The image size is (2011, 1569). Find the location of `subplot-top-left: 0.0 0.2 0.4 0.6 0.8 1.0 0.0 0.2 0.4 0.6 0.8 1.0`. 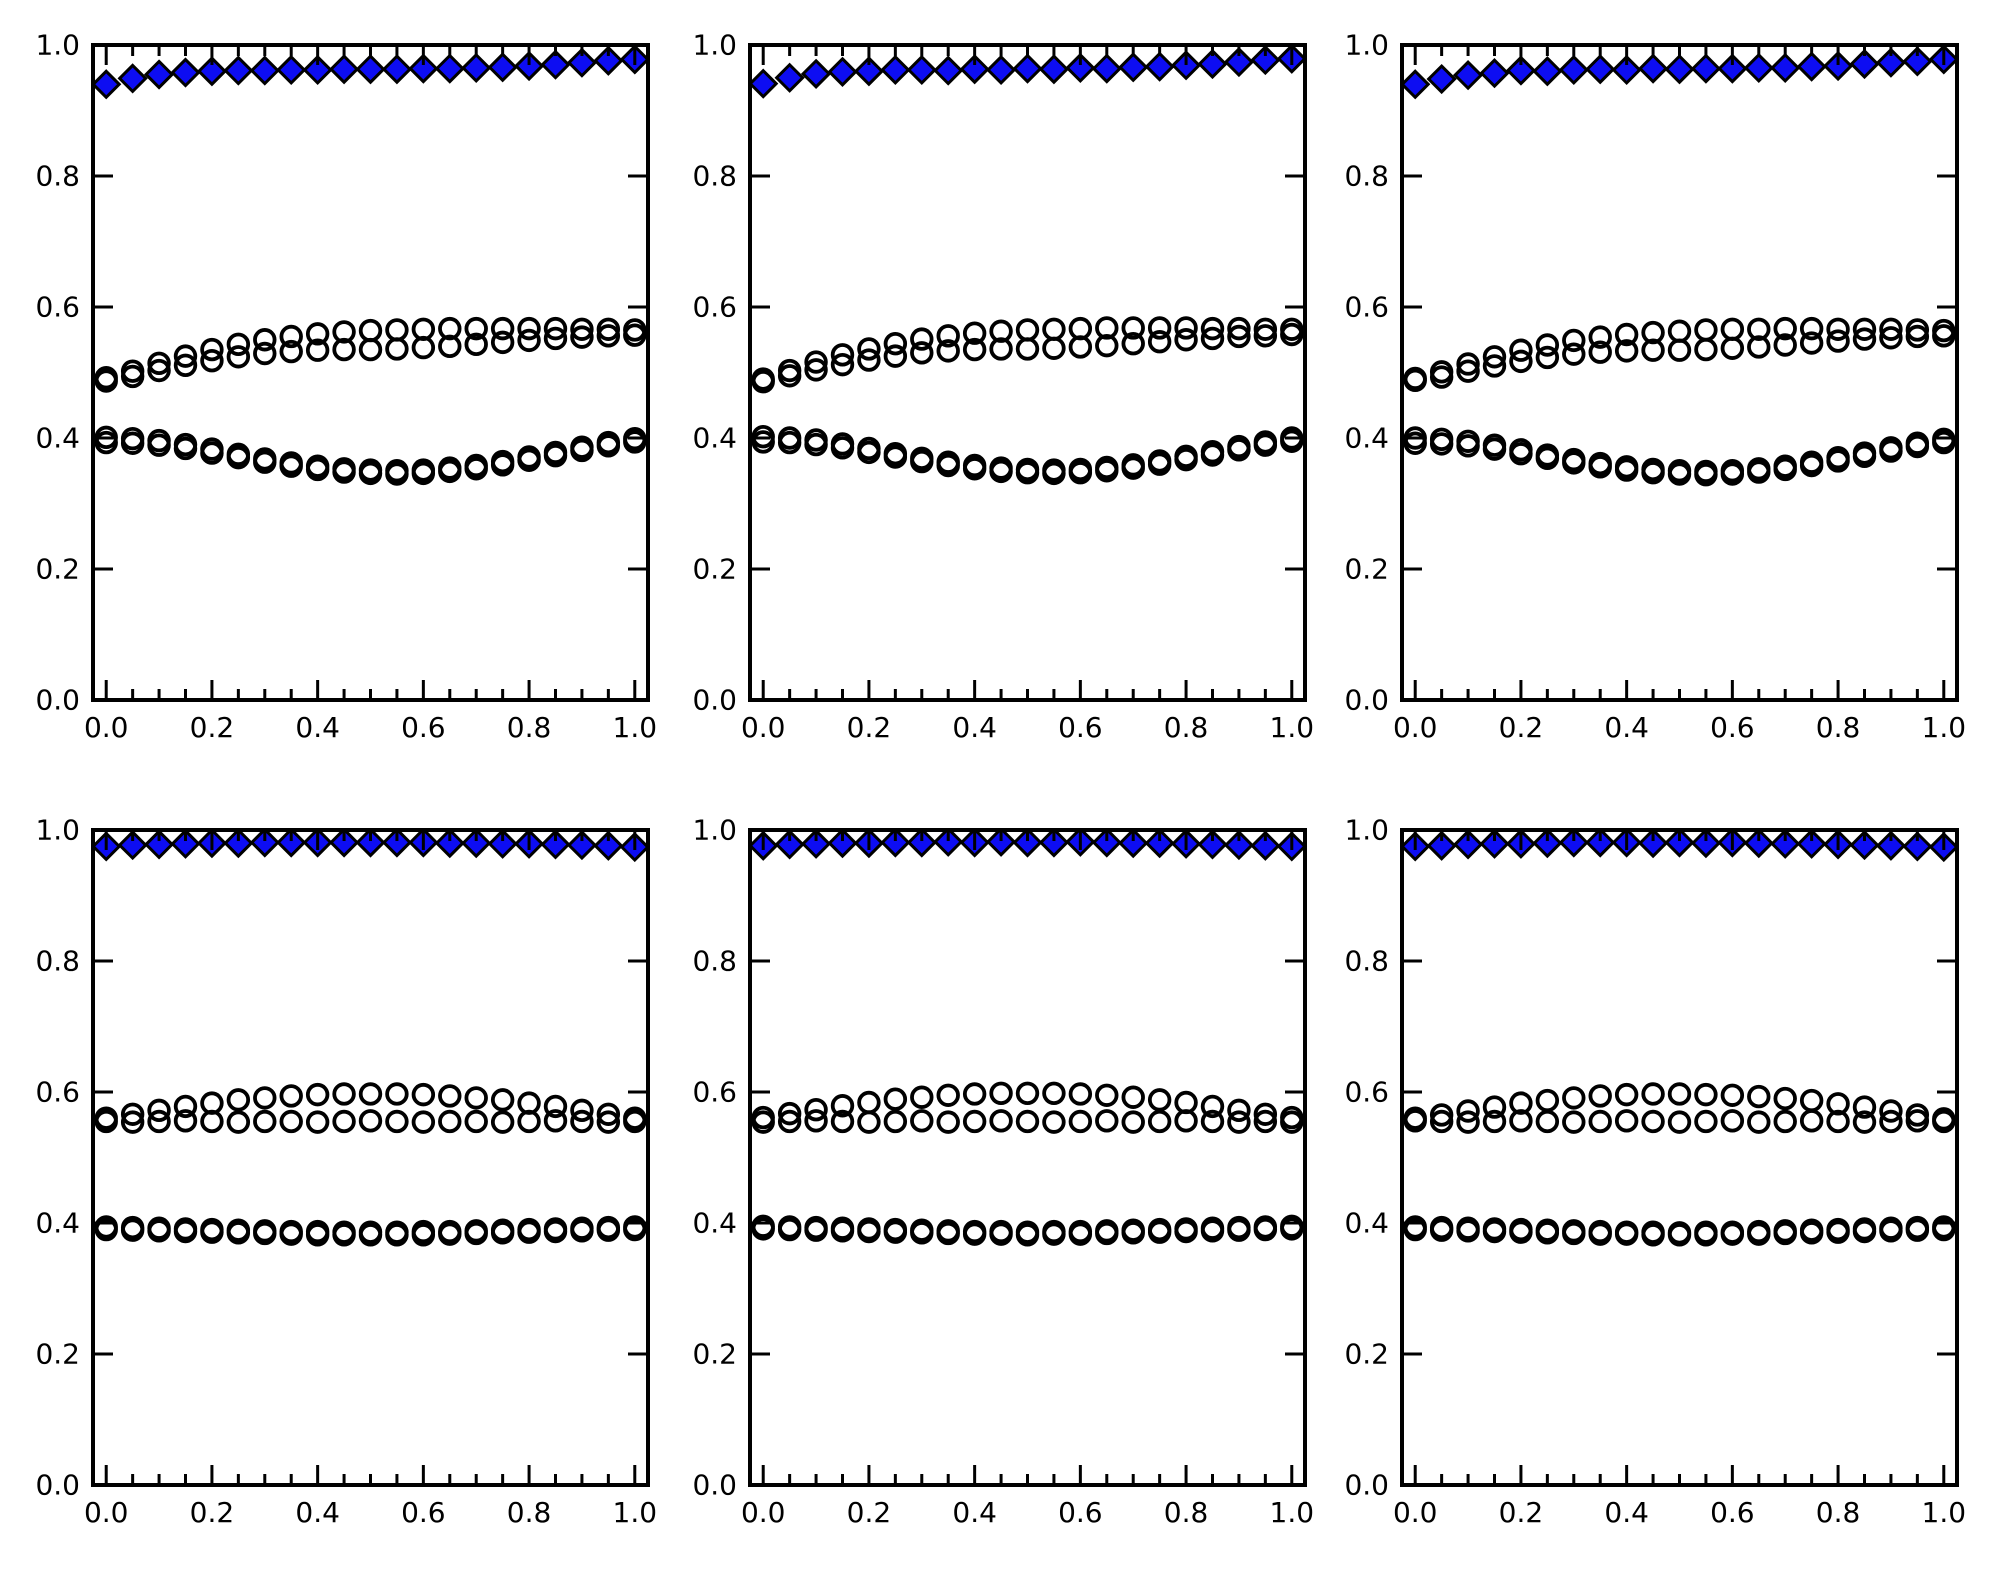

subplot-top-left: 0.0 0.2 0.4 0.6 0.8 1.0 0.0 0.2 0.4 0.6 0.8 1.0 is located at coordinates (346, 386).